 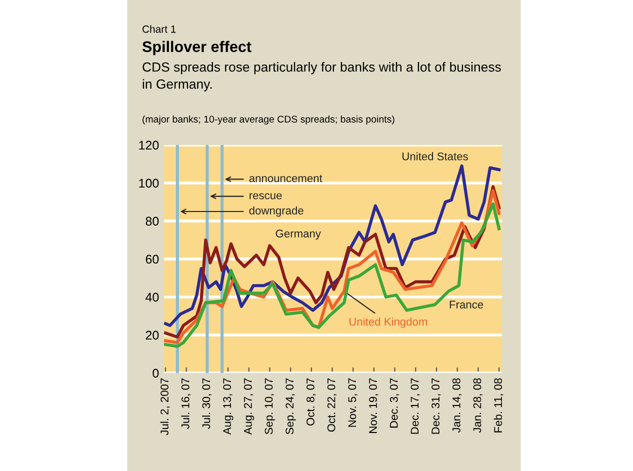 I want to click on x-tick-label: Sep. 24, 07, so click(x=291, y=406).